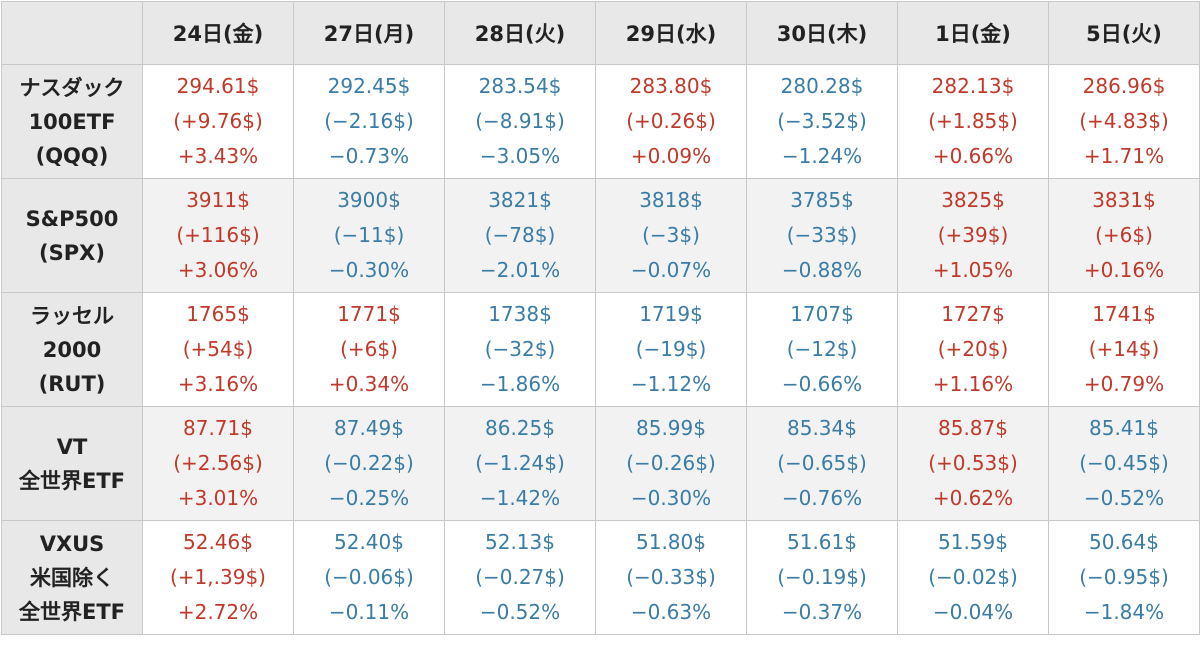 This screenshot has height=661, width=1200. What do you see at coordinates (520, 314) in the screenshot?
I see `price-value: 1738$` at bounding box center [520, 314].